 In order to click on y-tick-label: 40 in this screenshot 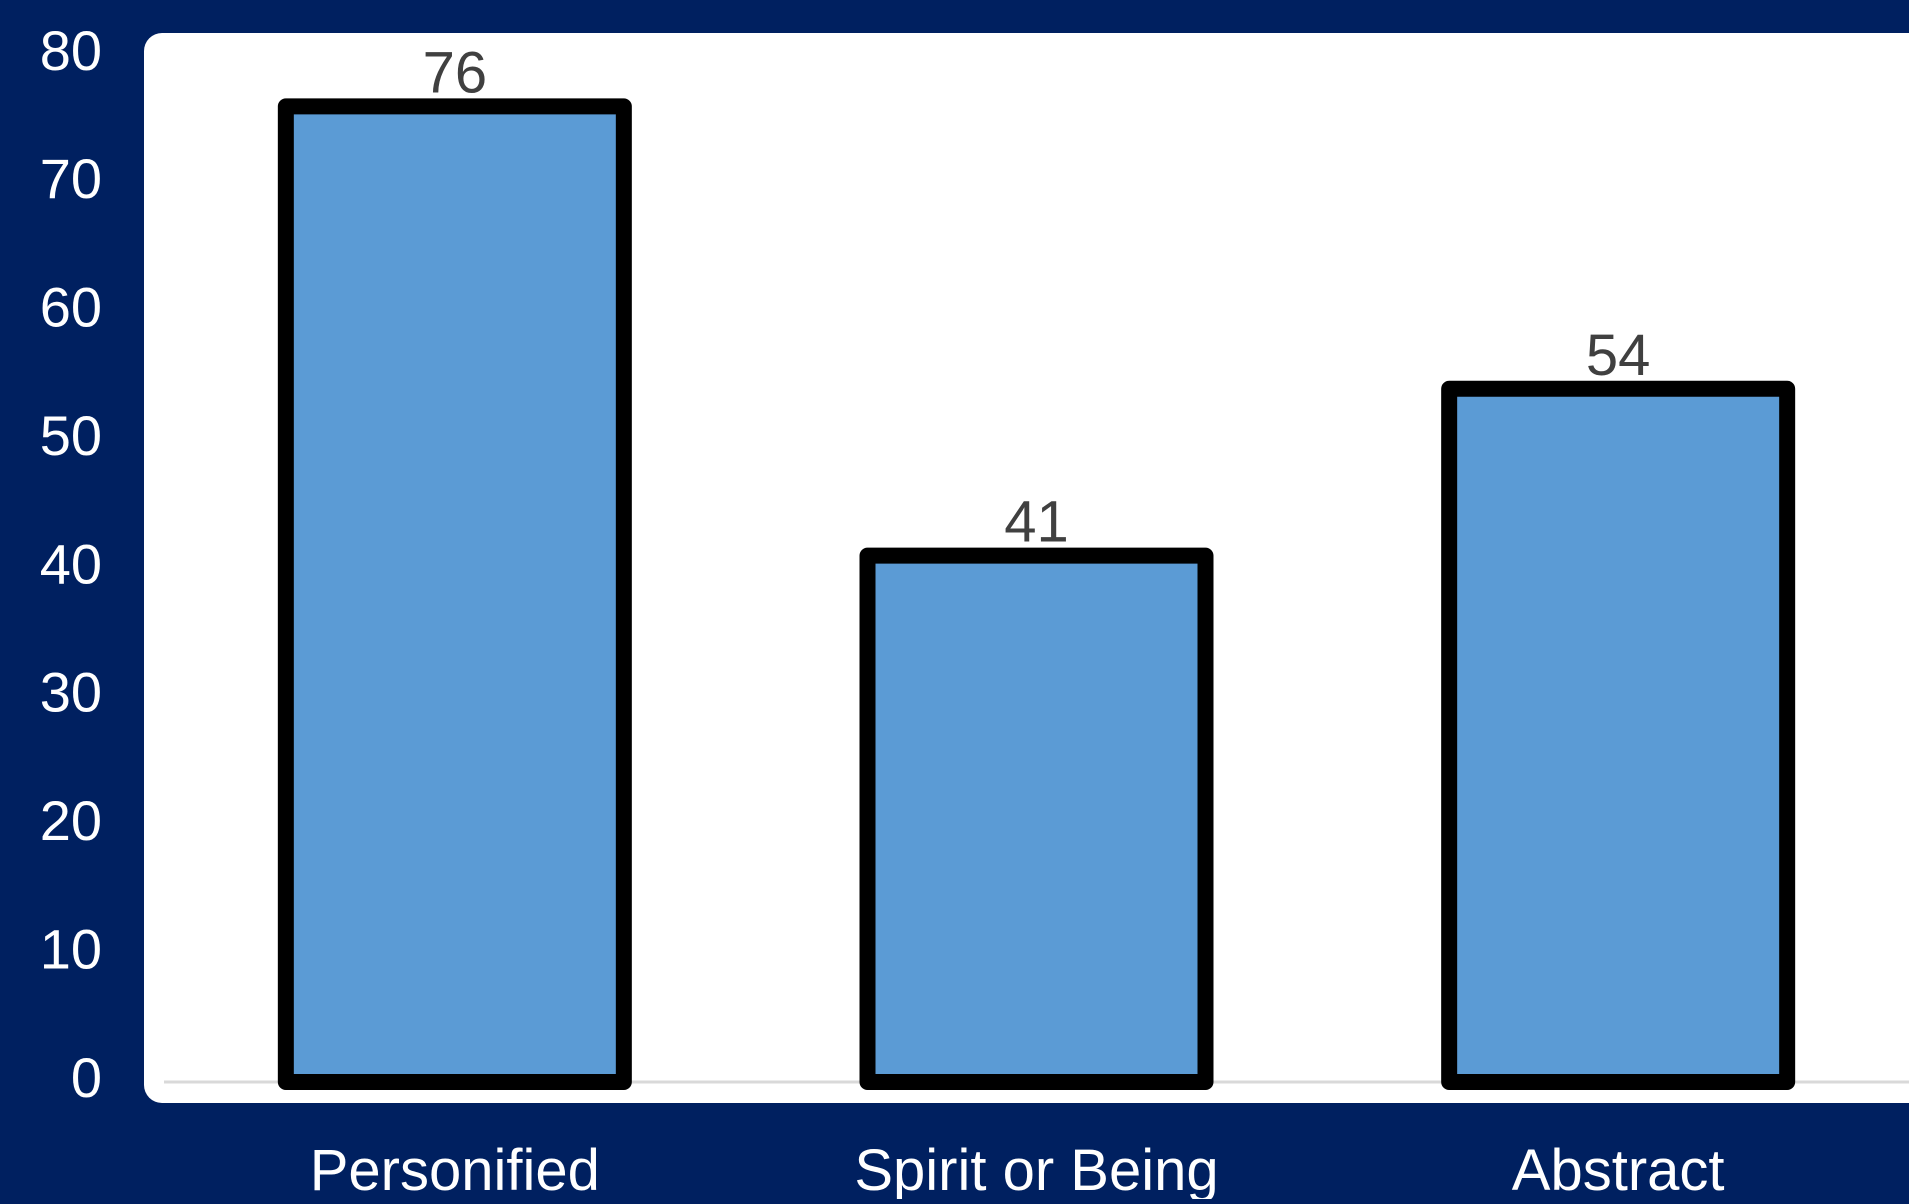, I will do `click(71, 563)`.